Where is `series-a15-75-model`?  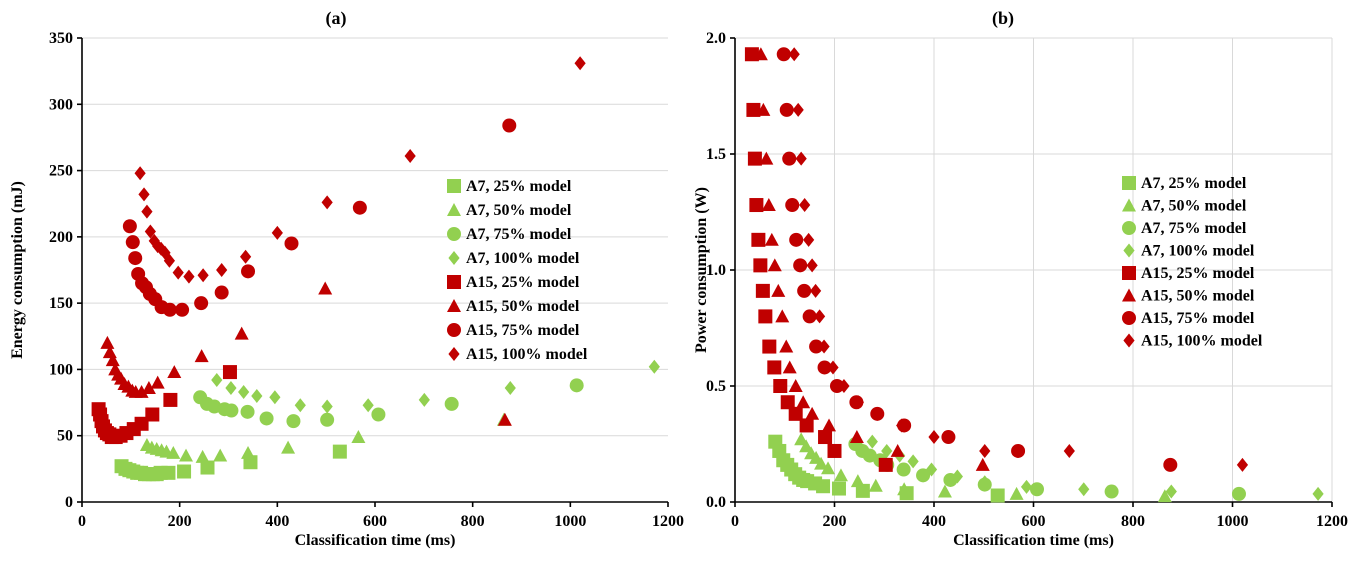 series-a15-75-model is located at coordinates (319, 217).